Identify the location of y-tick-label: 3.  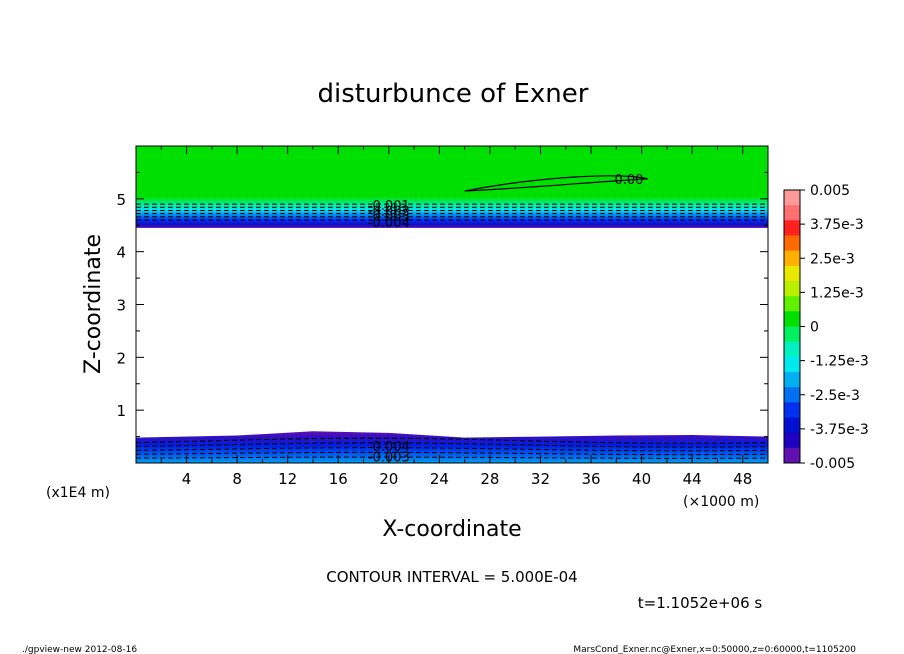
(121, 306).